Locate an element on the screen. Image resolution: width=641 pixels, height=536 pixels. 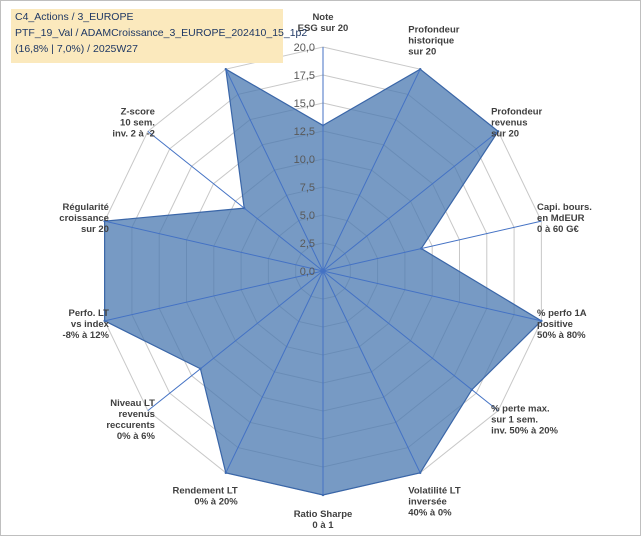
tick-label: 17,5 is located at coordinates (304, 76).